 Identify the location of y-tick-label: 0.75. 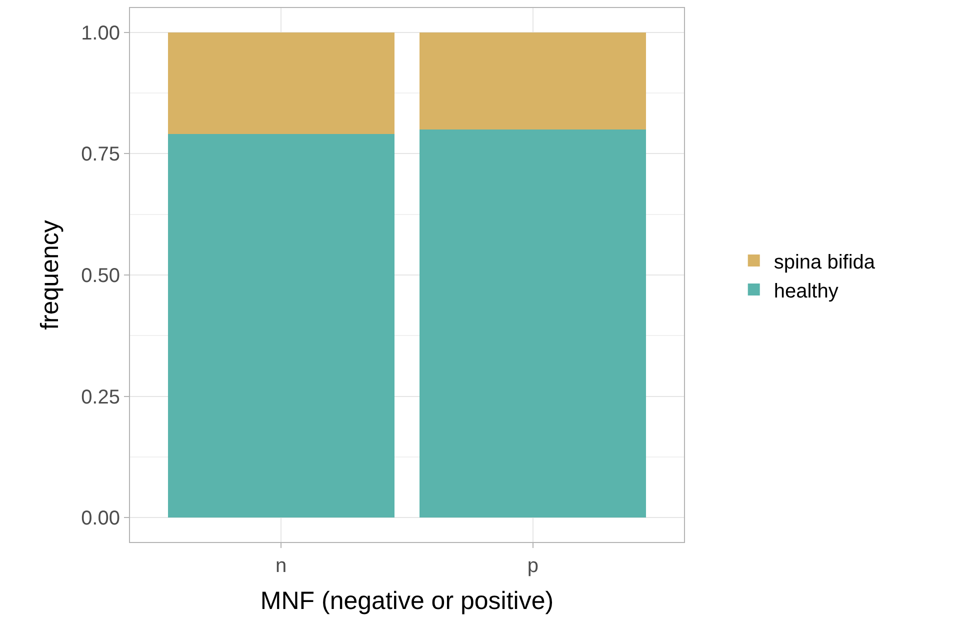
(100, 155).